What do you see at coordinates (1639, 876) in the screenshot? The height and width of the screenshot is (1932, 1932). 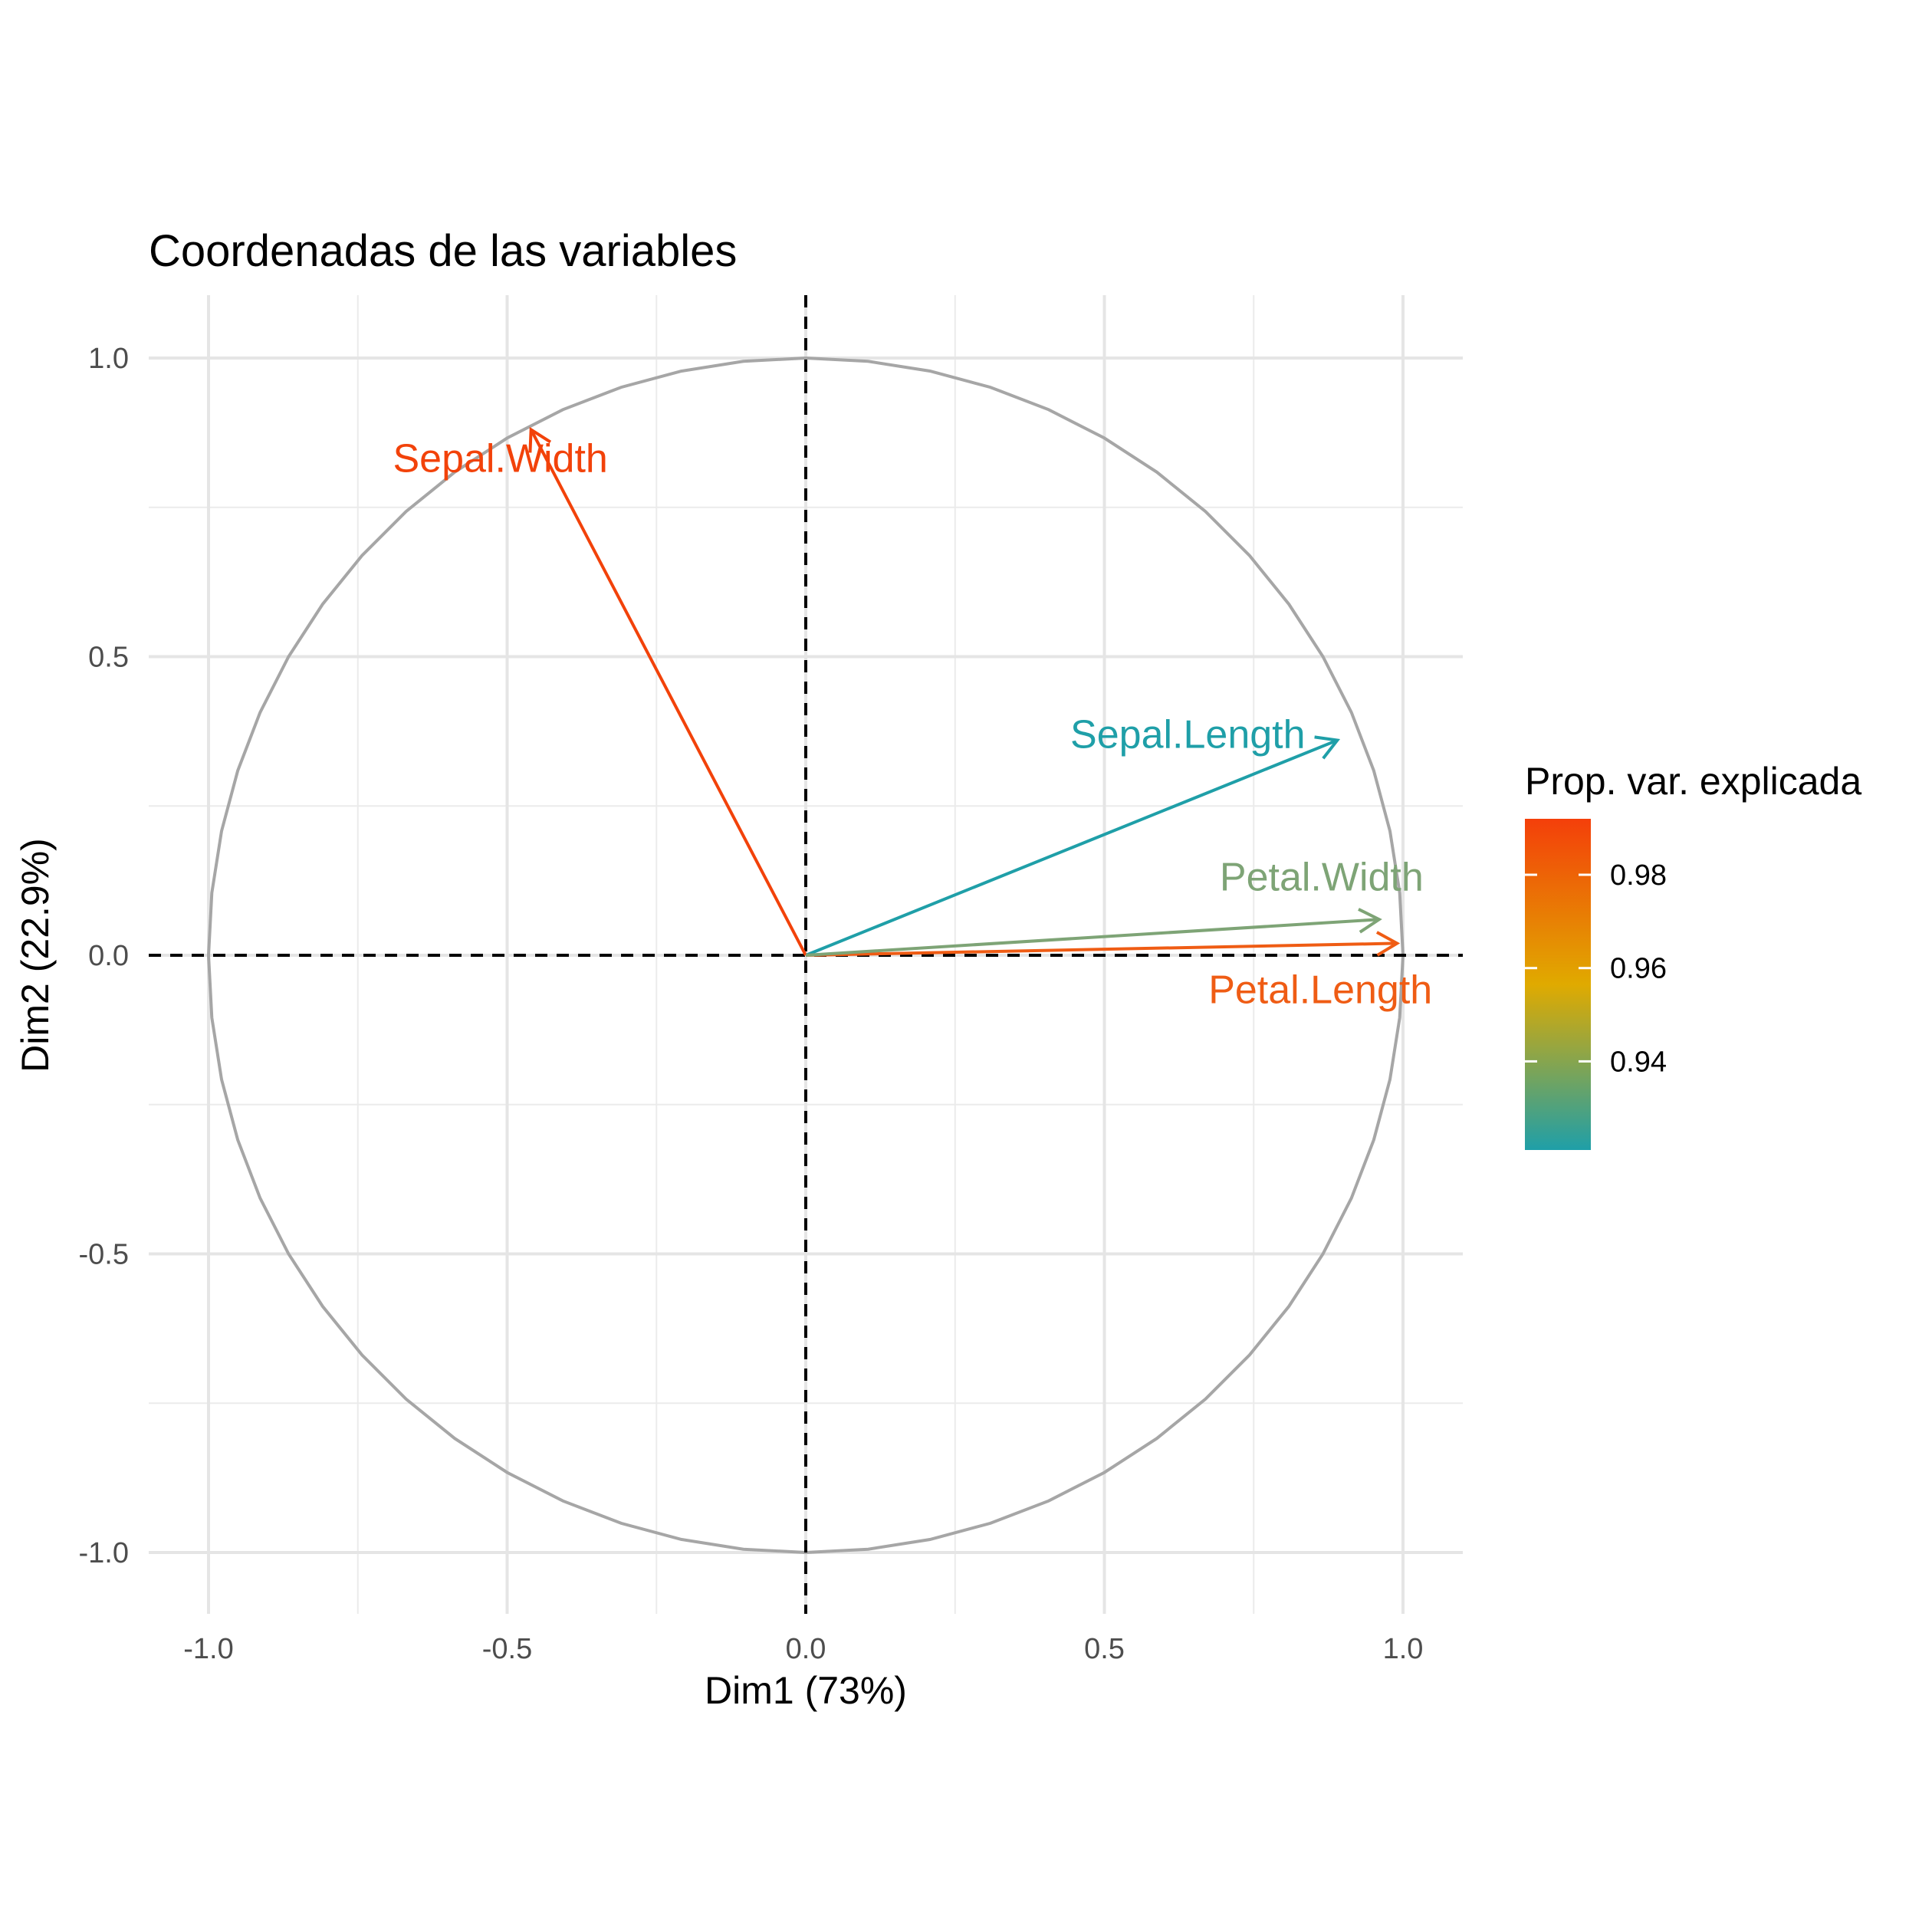 I see `legend-tick-label: 0.98` at bounding box center [1639, 876].